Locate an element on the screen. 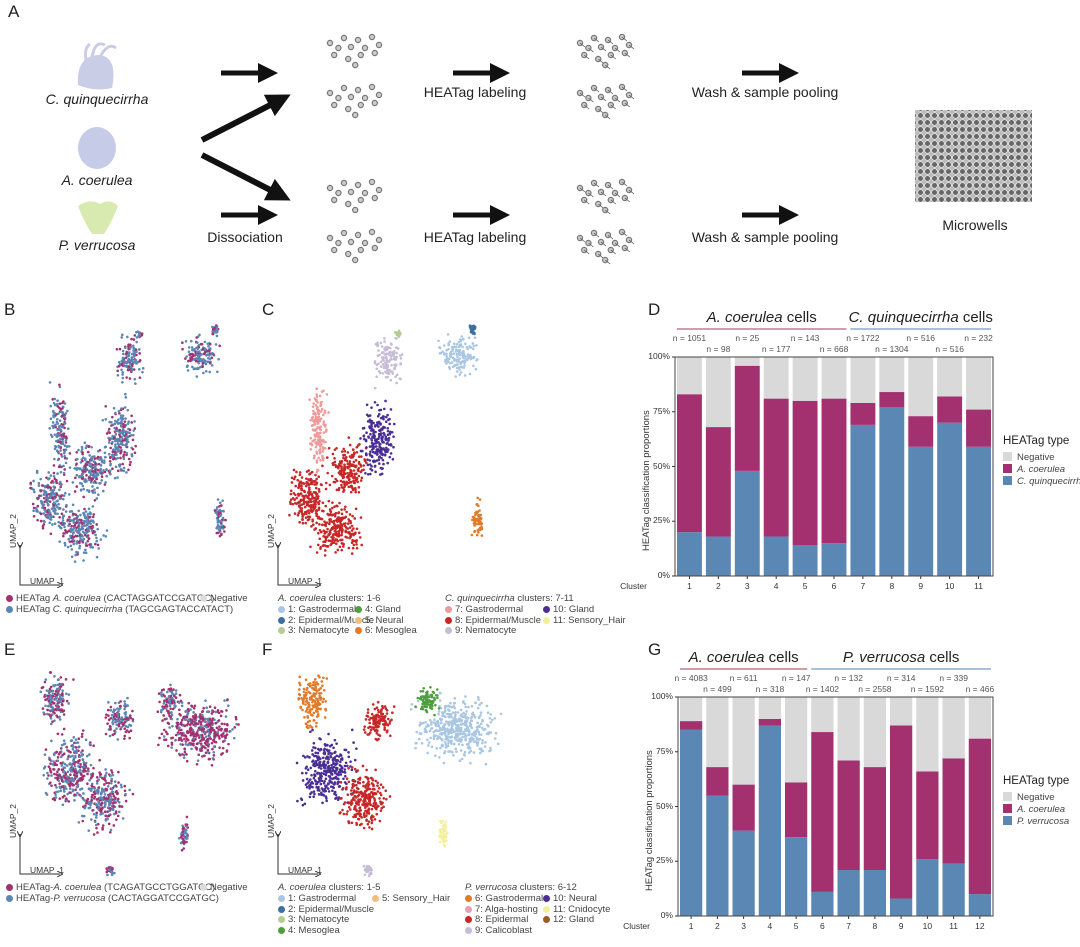 This screenshot has height=947, width=1080. cluster-legend-item: 7: Gastrodermal is located at coordinates (484, 609).